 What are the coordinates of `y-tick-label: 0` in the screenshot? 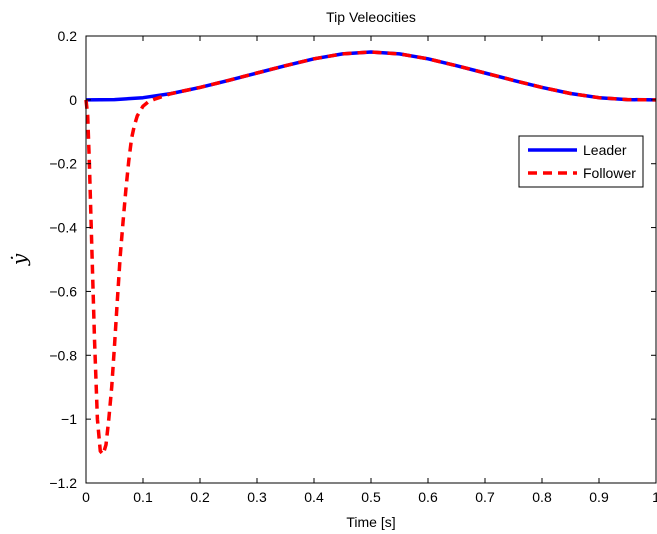 It's located at (73, 100).